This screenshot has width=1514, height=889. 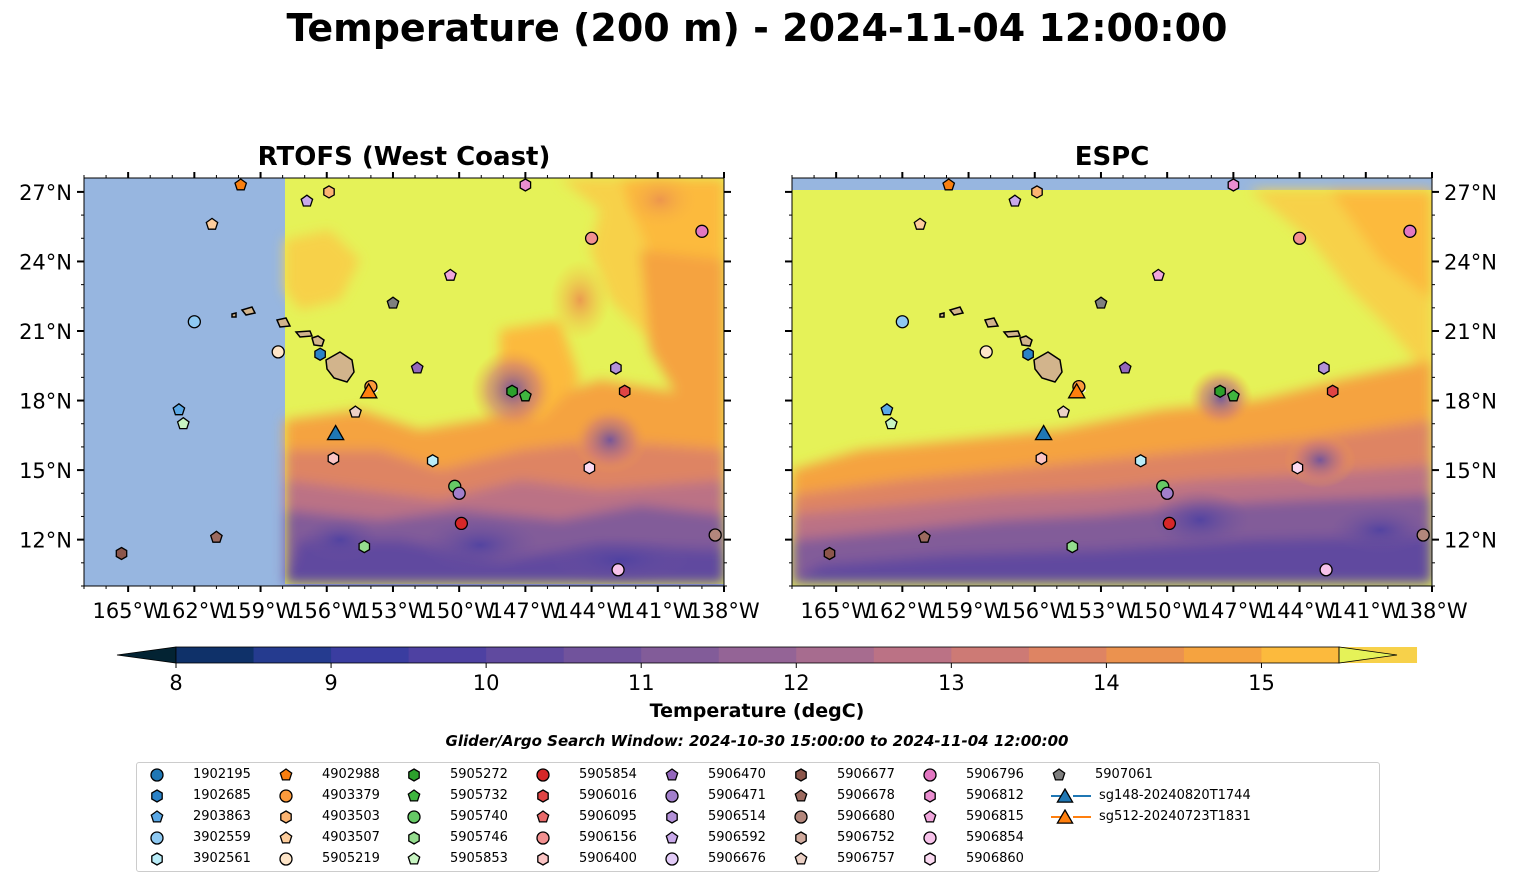 I want to click on legend-label: 5907061, so click(x=1124, y=774).